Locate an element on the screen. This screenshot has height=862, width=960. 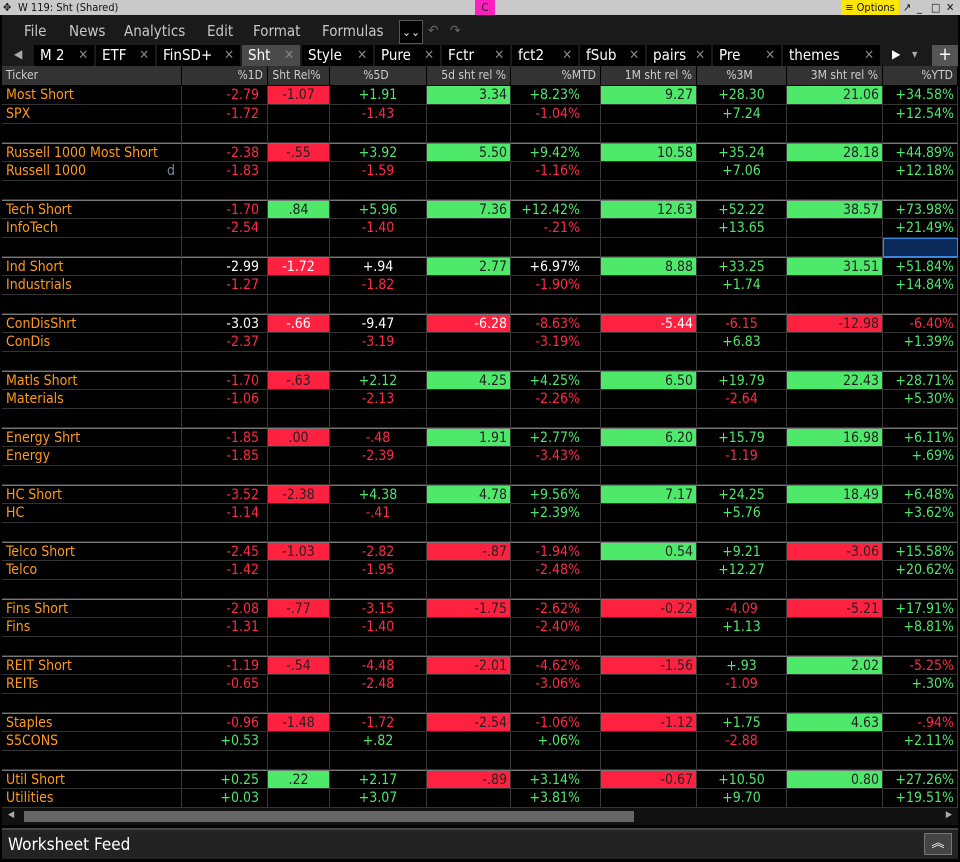
value-cell: -4.09 is located at coordinates (742, 608).